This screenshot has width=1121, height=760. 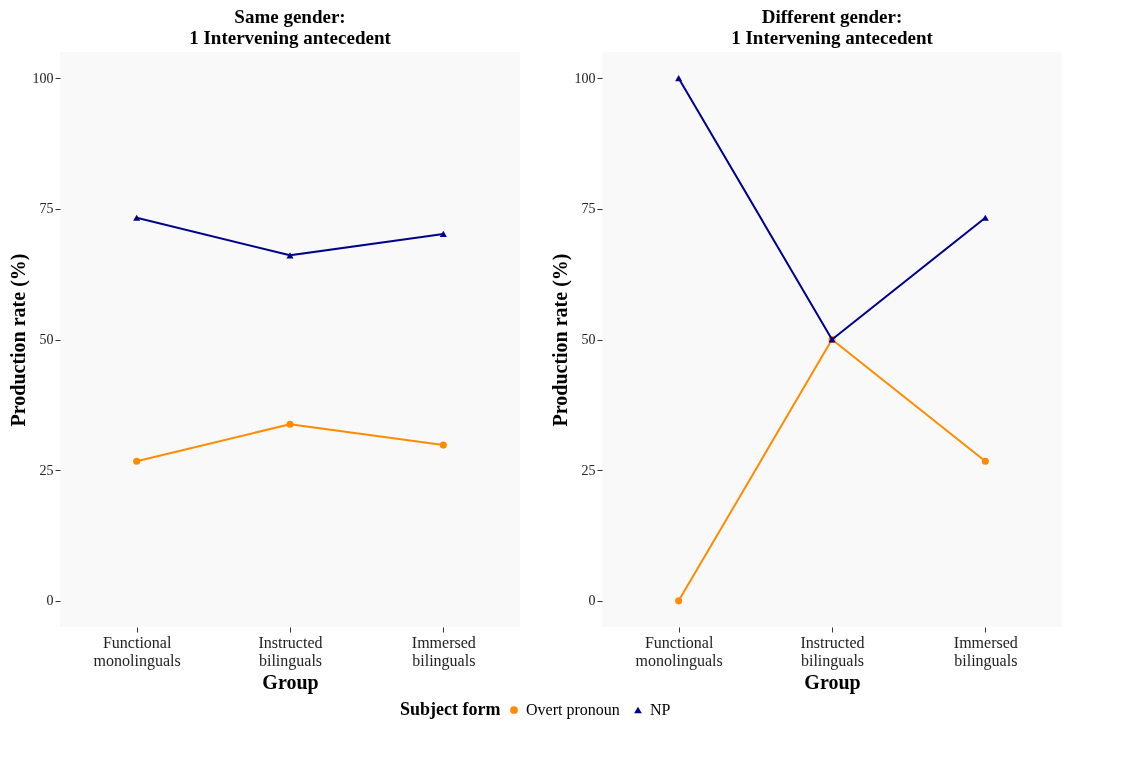 I want to click on legend-label: NP, so click(x=660, y=709).